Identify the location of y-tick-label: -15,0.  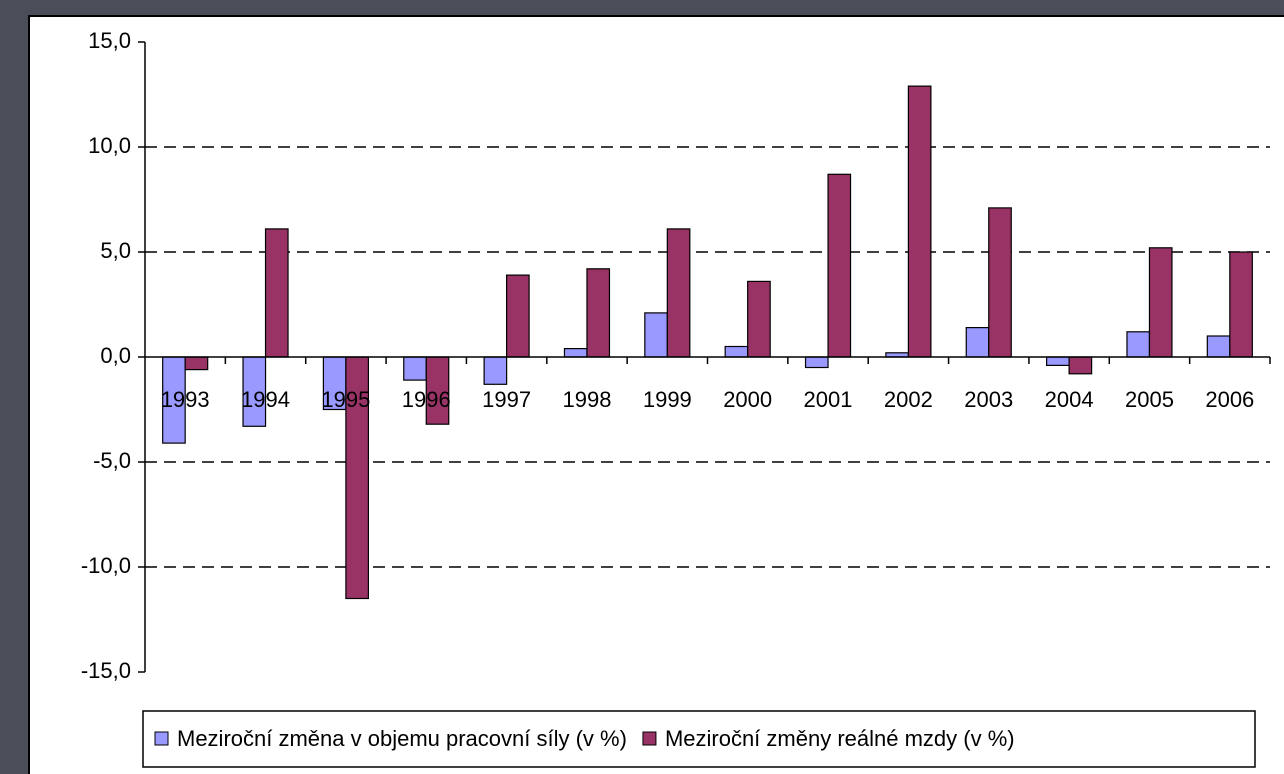
(106, 670).